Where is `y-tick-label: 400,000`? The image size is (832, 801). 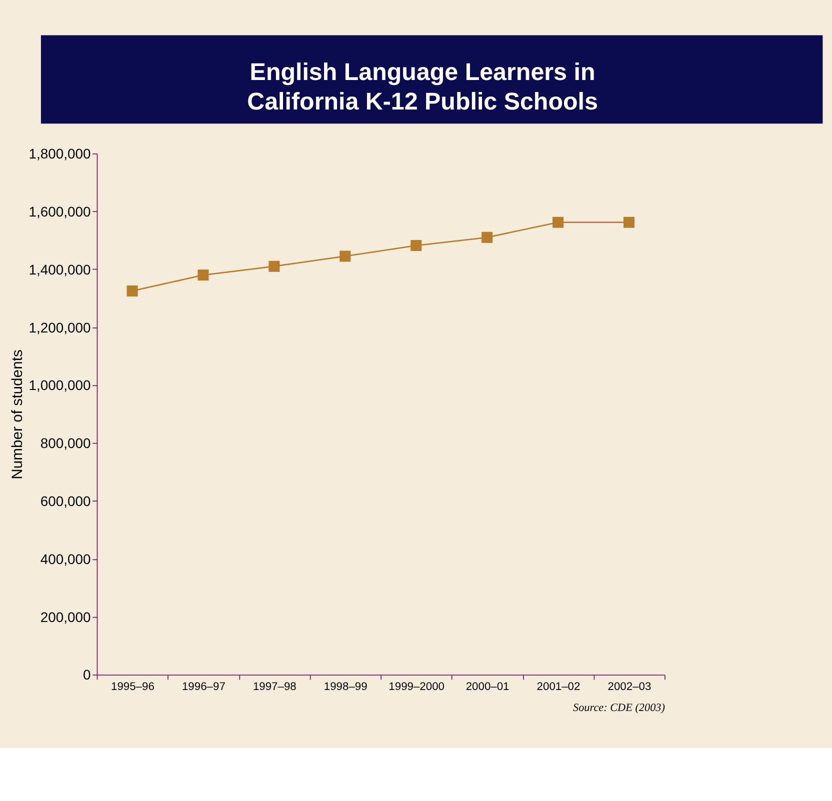
y-tick-label: 400,000 is located at coordinates (65, 558).